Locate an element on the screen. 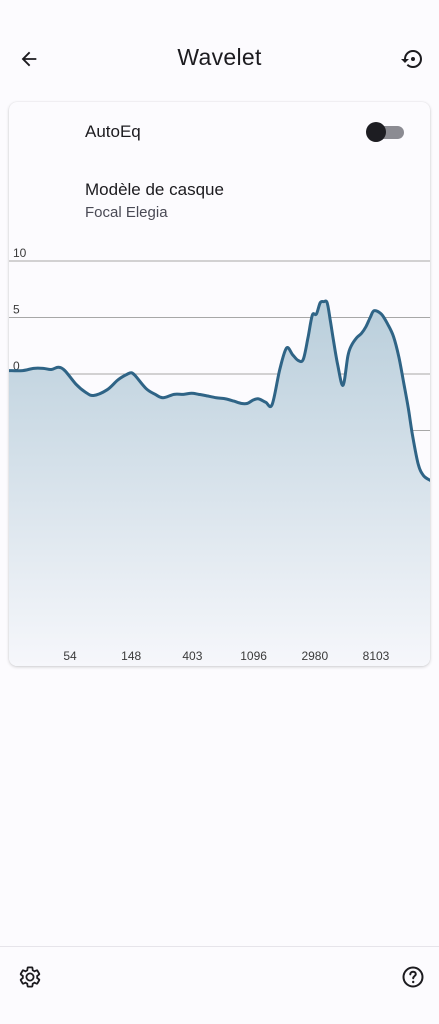 The height and width of the screenshot is (1024, 439). settings-button is located at coordinates (30, 977).